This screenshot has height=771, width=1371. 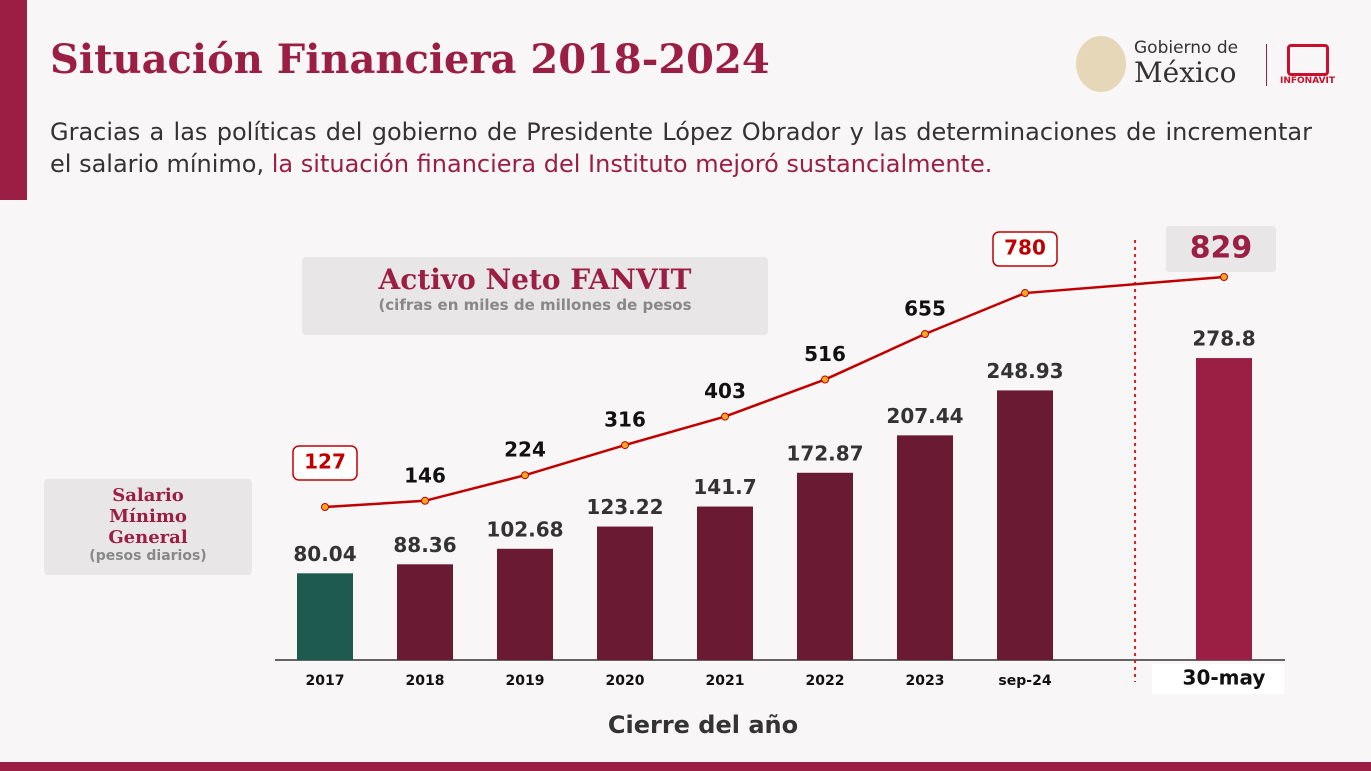 I want to click on logo-divider, so click(x=1266, y=65).